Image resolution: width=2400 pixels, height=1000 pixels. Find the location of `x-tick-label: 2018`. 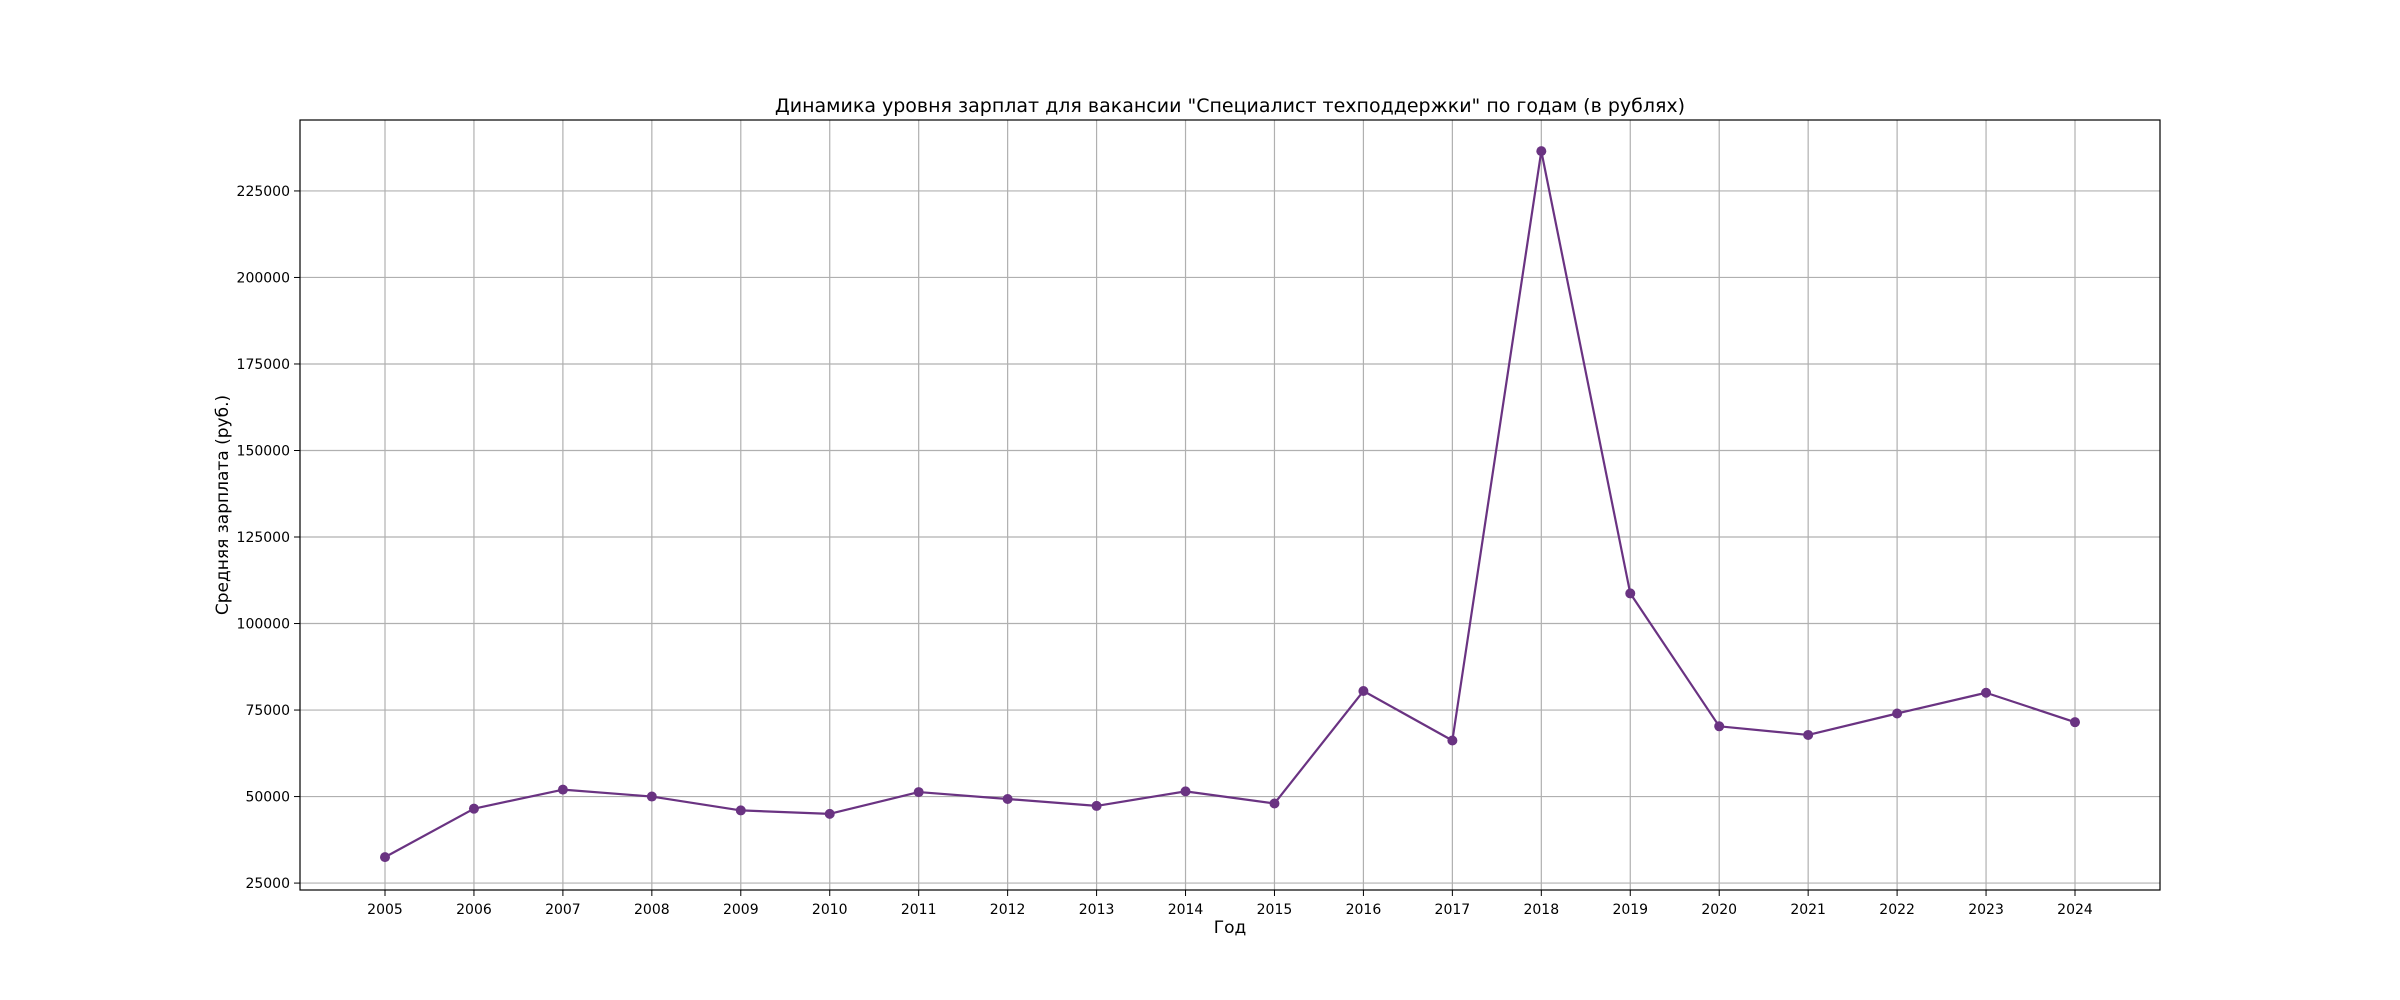

x-tick-label: 2018 is located at coordinates (1541, 910).